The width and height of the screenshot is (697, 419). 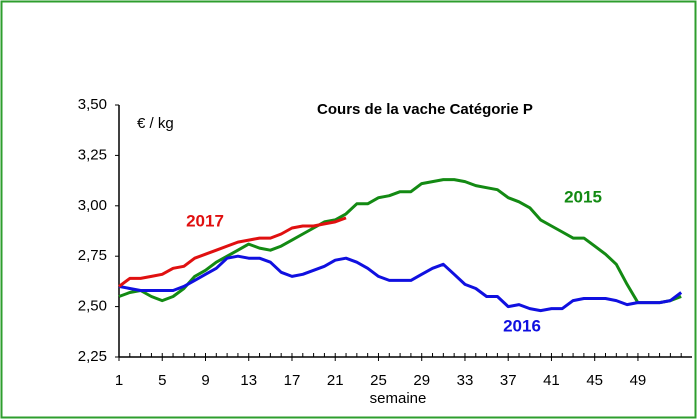 I want to click on y-tick-label: 3,50, so click(x=92, y=104).